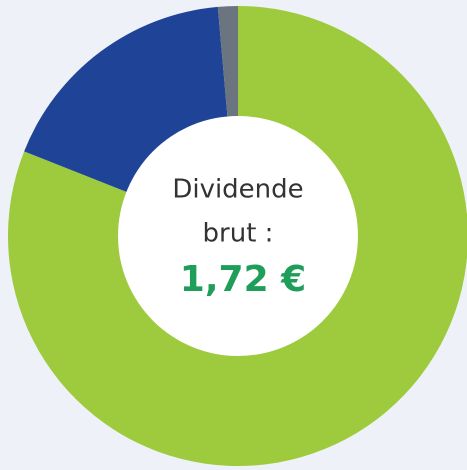  Describe the element at coordinates (237, 190) in the screenshot. I see `center-label: Dividende` at that location.